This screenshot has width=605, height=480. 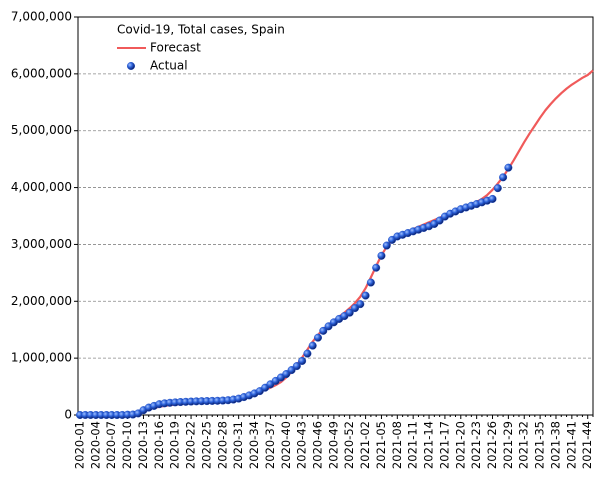 I want to click on x-tick-label: 2020-43, so click(x=302, y=445).